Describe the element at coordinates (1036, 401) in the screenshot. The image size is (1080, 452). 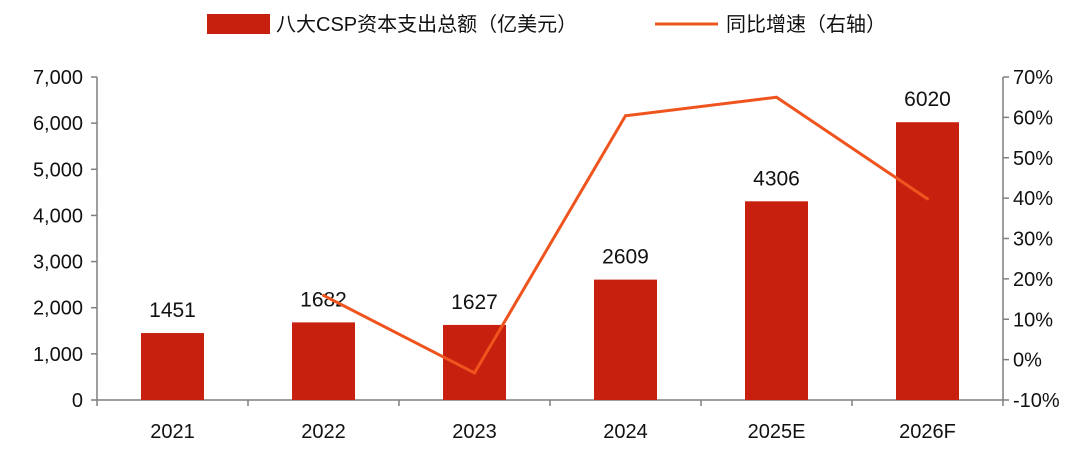
I see `y-right-tick-label: -10%` at that location.